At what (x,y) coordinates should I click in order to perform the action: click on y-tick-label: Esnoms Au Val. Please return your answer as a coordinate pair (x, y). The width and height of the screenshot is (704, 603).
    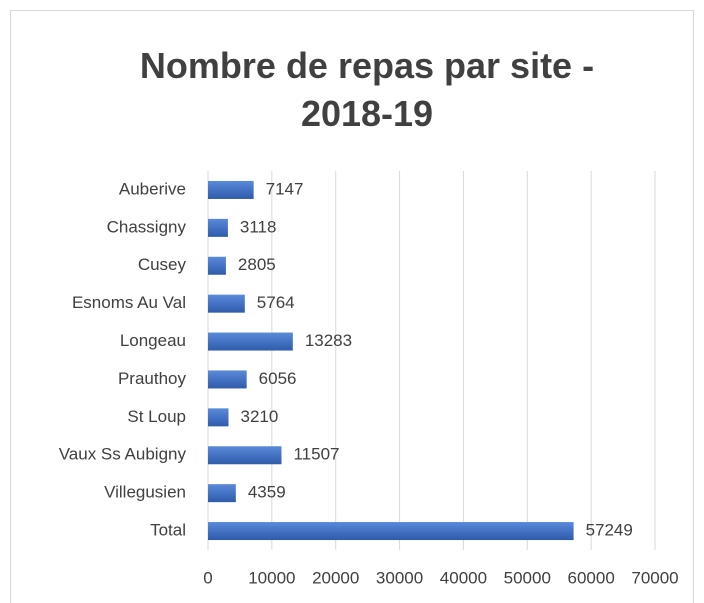
    Looking at the image, I should click on (129, 302).